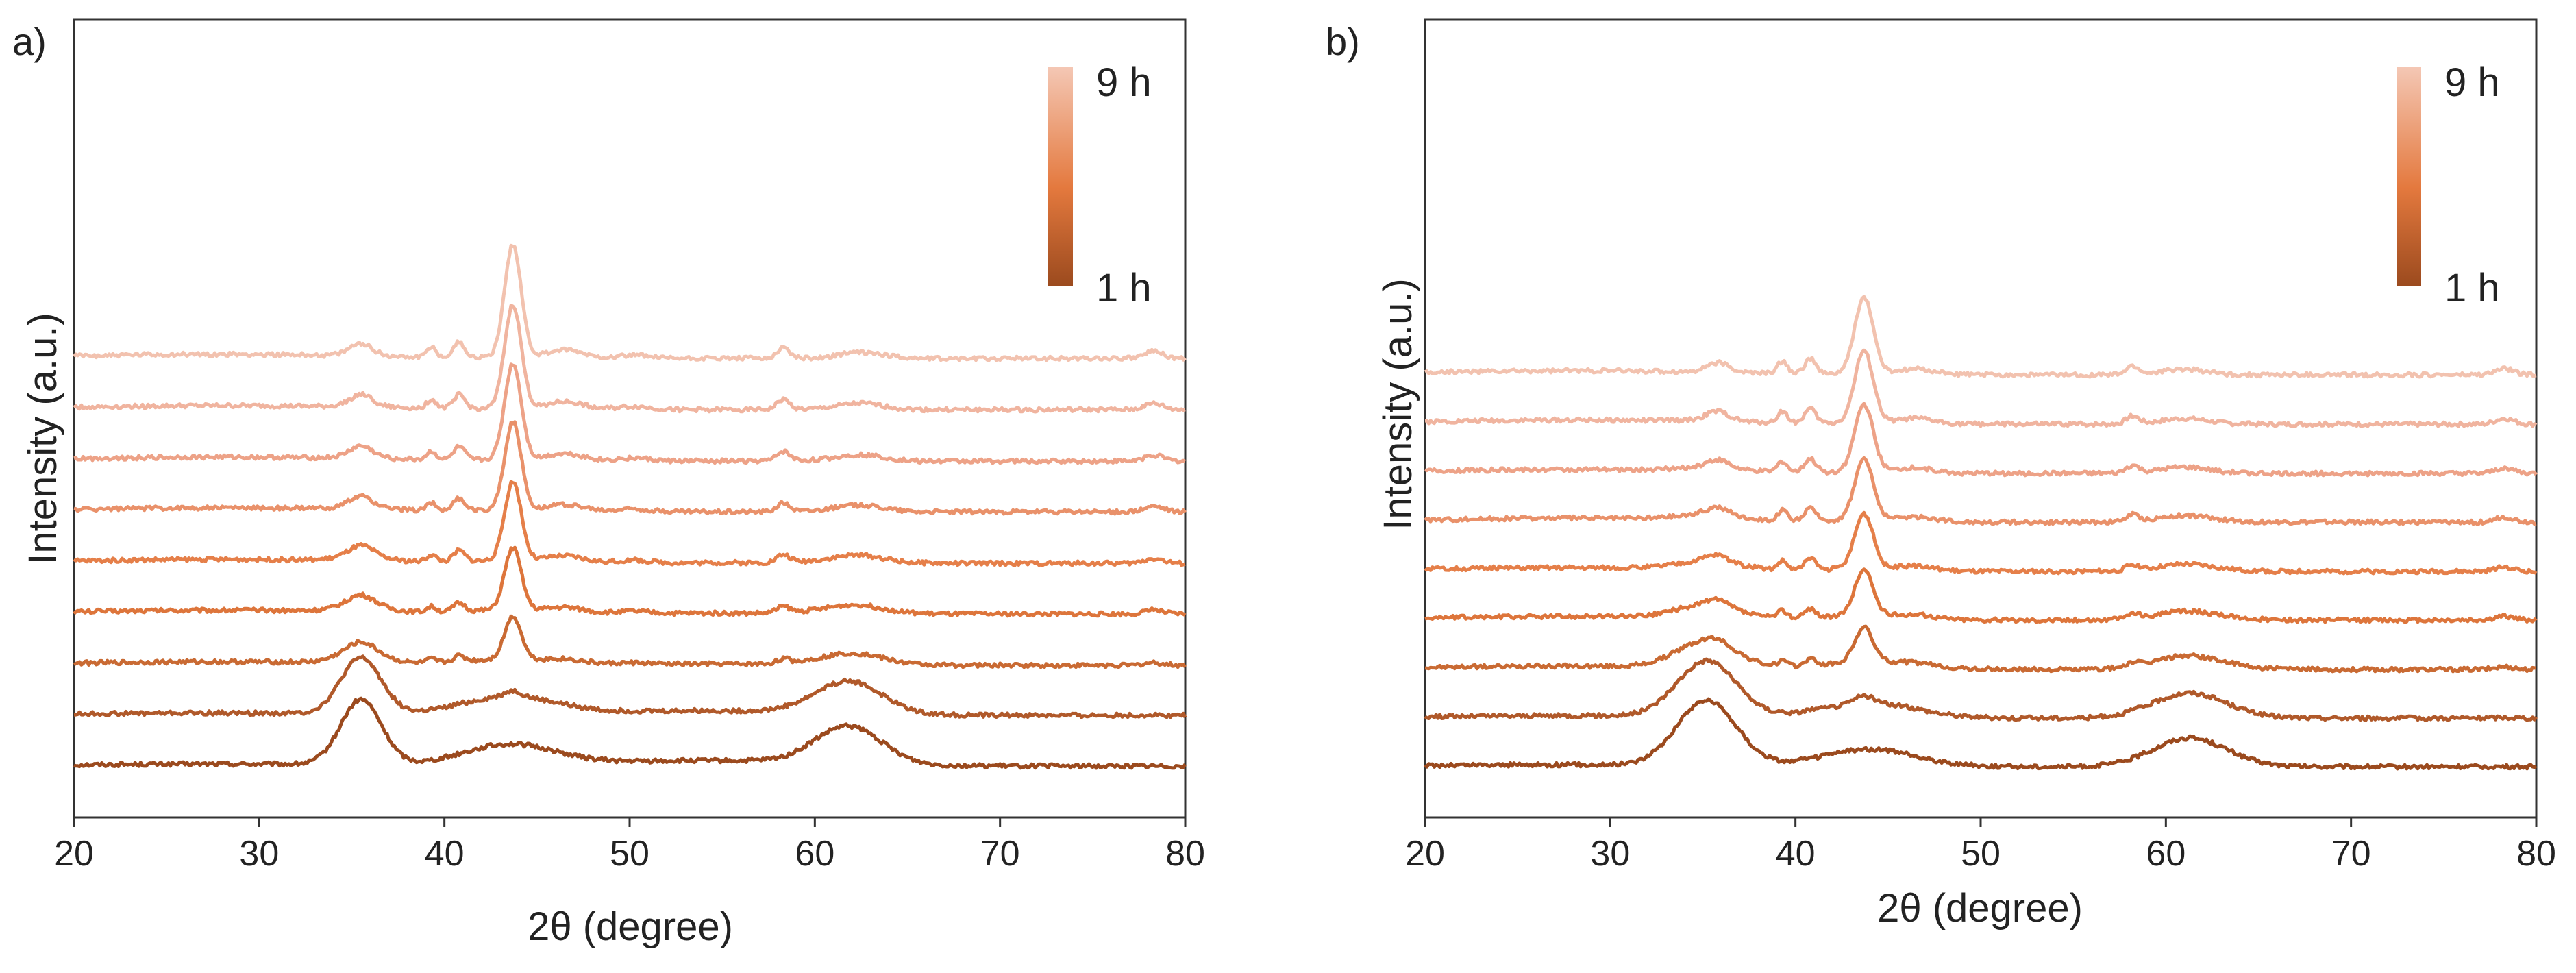 The height and width of the screenshot is (973, 2576). Describe the element at coordinates (1398, 404) in the screenshot. I see `panel-b-y-axis-label: Intensity (a.u.)` at that location.